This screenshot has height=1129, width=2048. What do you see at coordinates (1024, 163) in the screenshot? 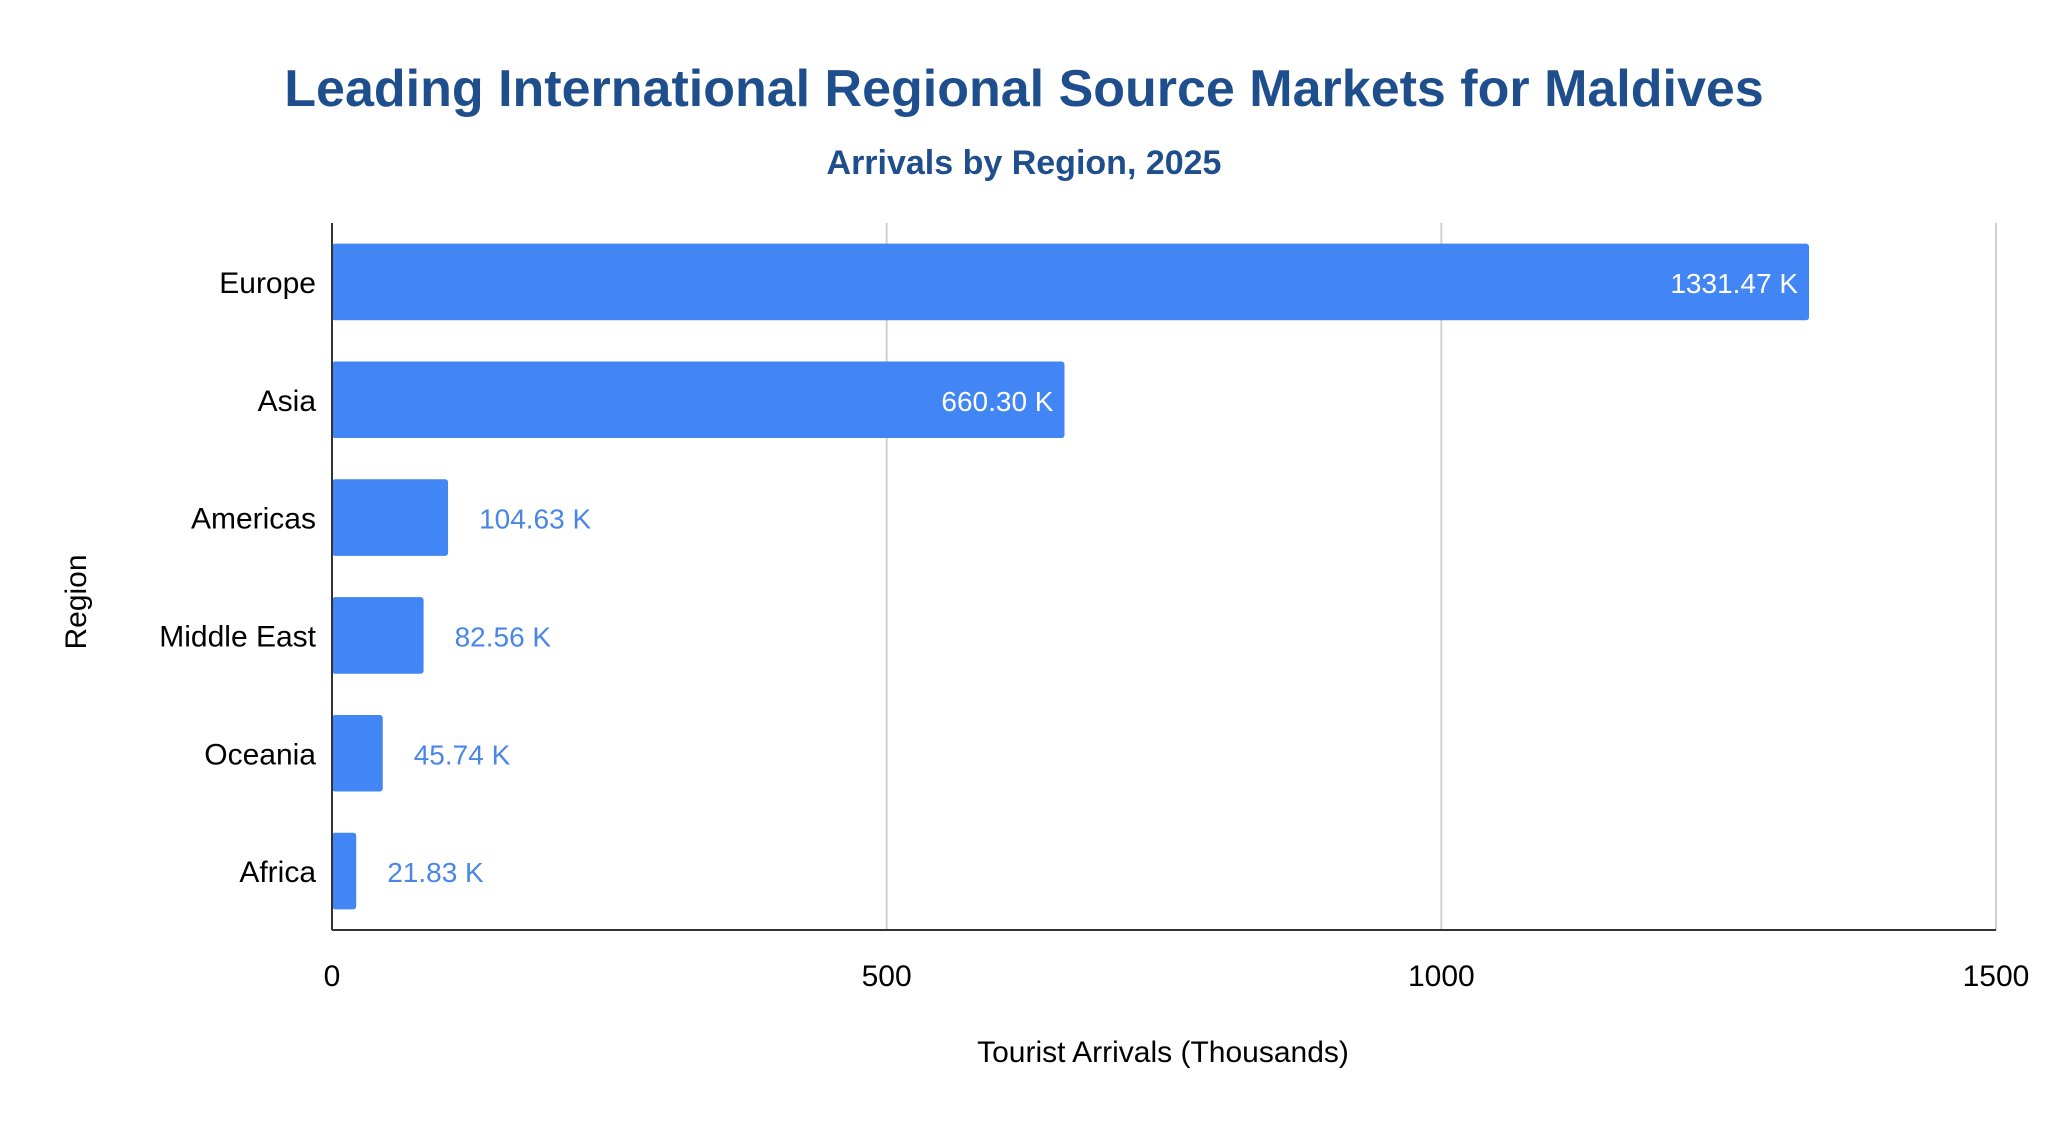
I see `chart-subtitle: Arrivals by Region, 2025` at bounding box center [1024, 163].